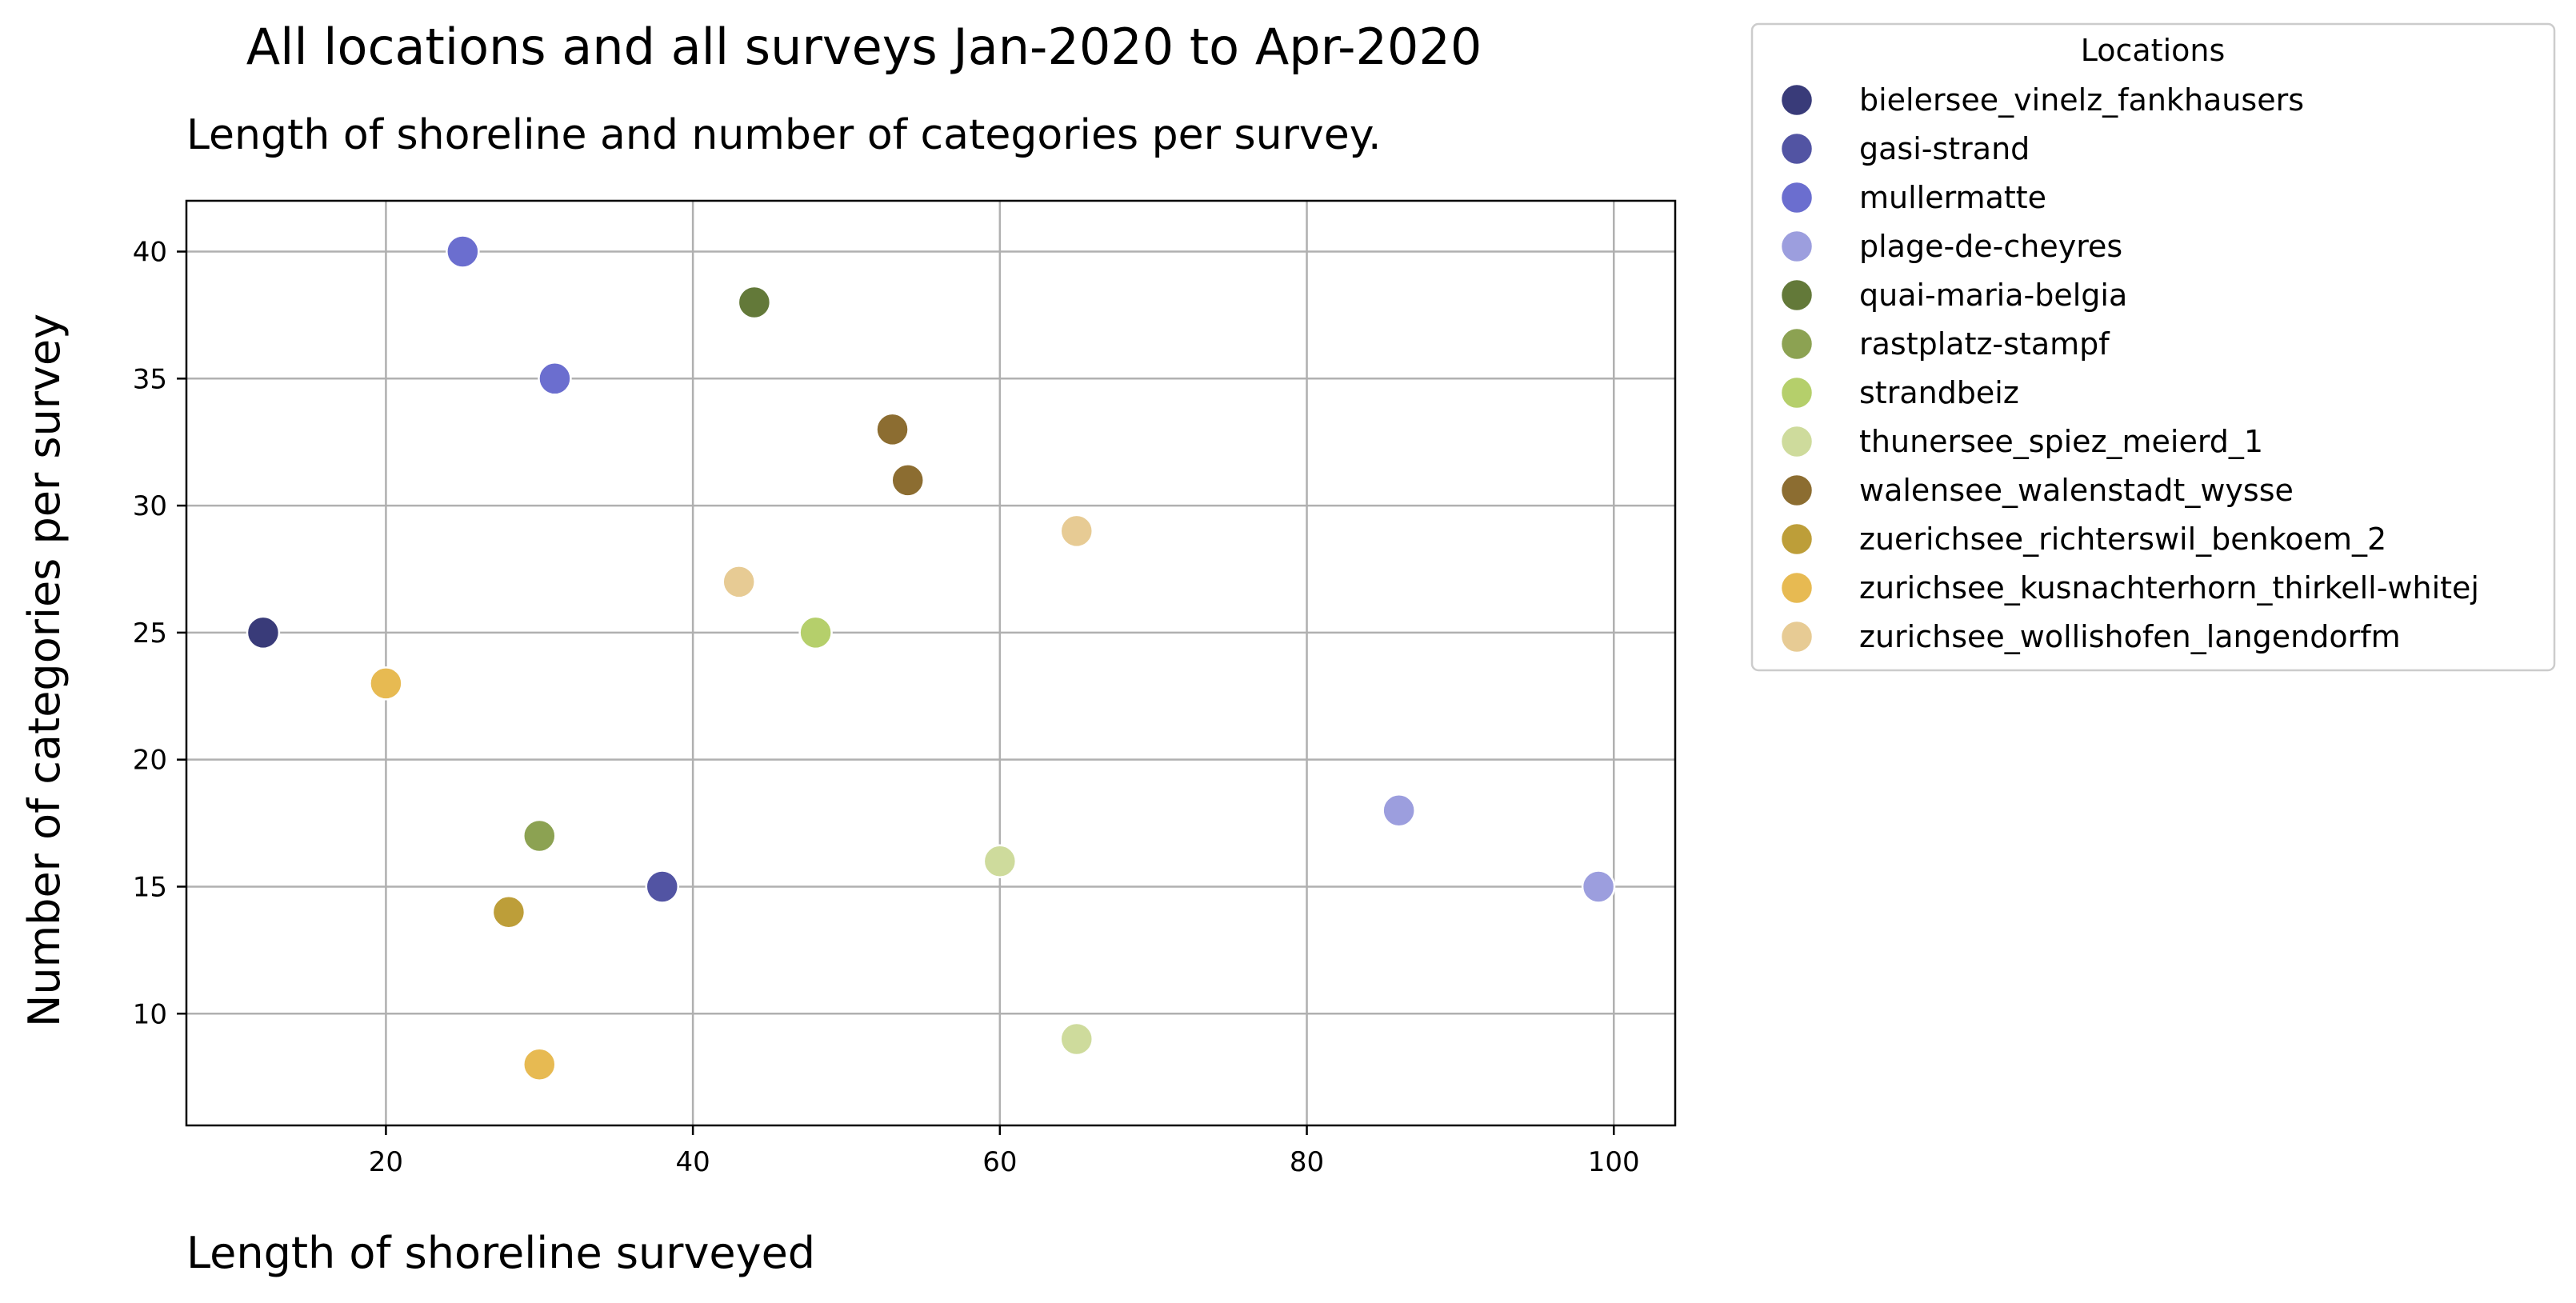 The height and width of the screenshot is (1303, 2576). Describe the element at coordinates (44, 670) in the screenshot. I see `y-axis-label: Number of categories per survey` at that location.